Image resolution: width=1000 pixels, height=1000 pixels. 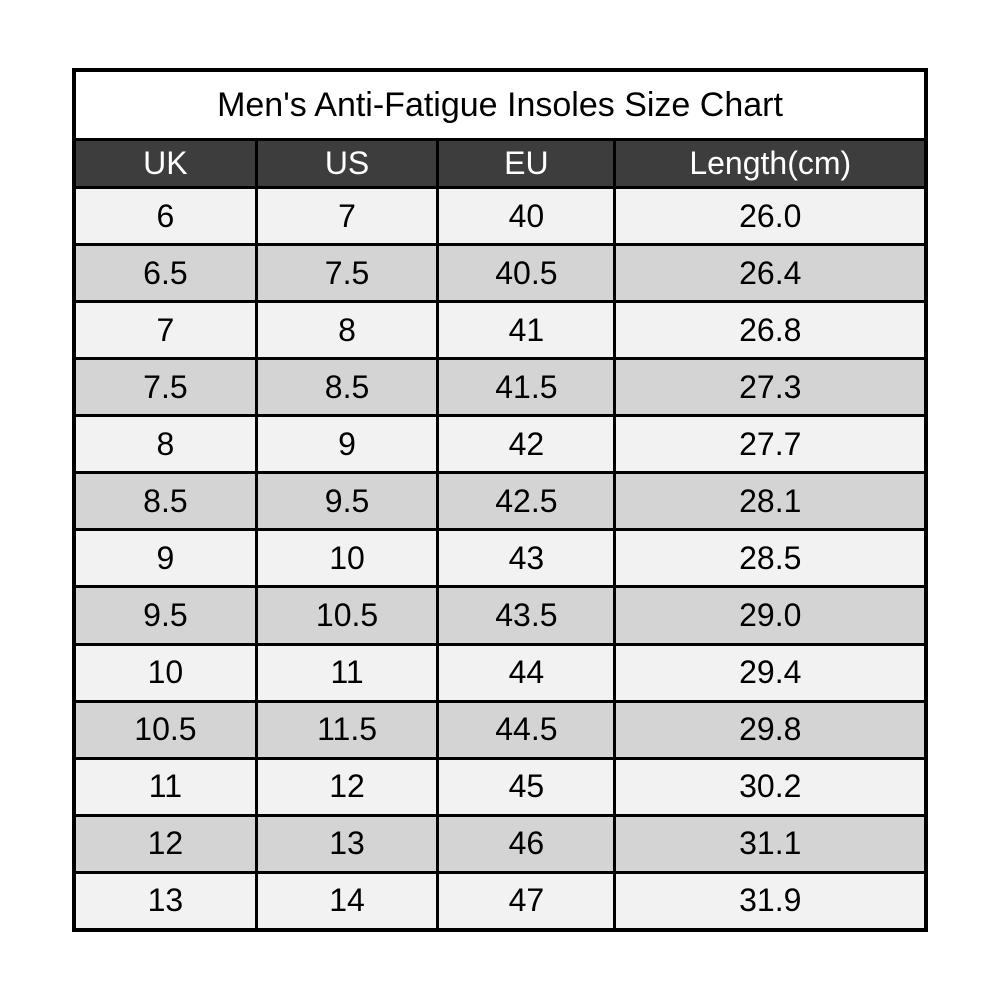 I want to click on table-row: 10 11 44 29.4, so click(x=500, y=672).